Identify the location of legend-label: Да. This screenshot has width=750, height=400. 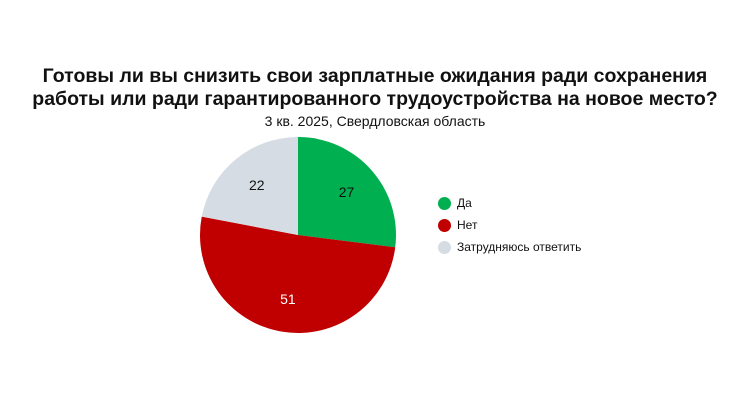
(464, 203).